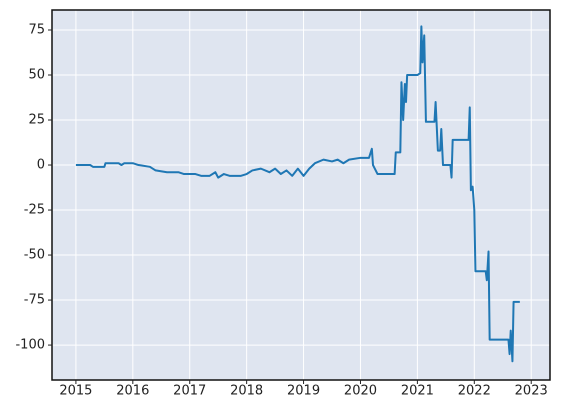 The height and width of the screenshot is (409, 564). Describe the element at coordinates (30, 345) in the screenshot. I see `y-tick-label: -100` at that location.